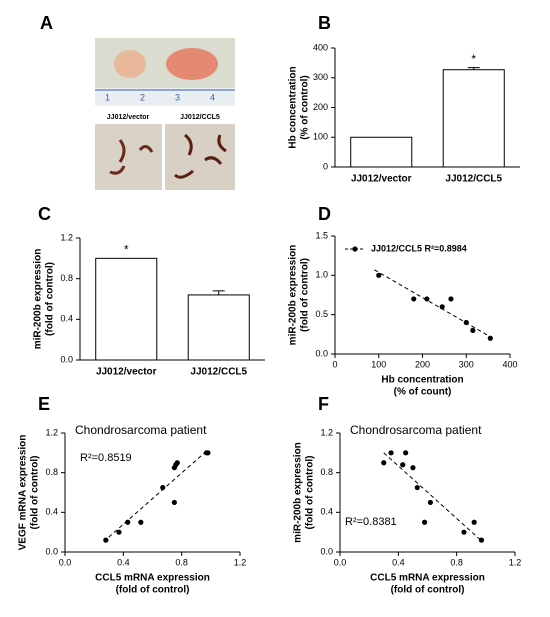 This screenshot has width=550, height=617. I want to click on x-tick-label: 300, so click(466, 364).